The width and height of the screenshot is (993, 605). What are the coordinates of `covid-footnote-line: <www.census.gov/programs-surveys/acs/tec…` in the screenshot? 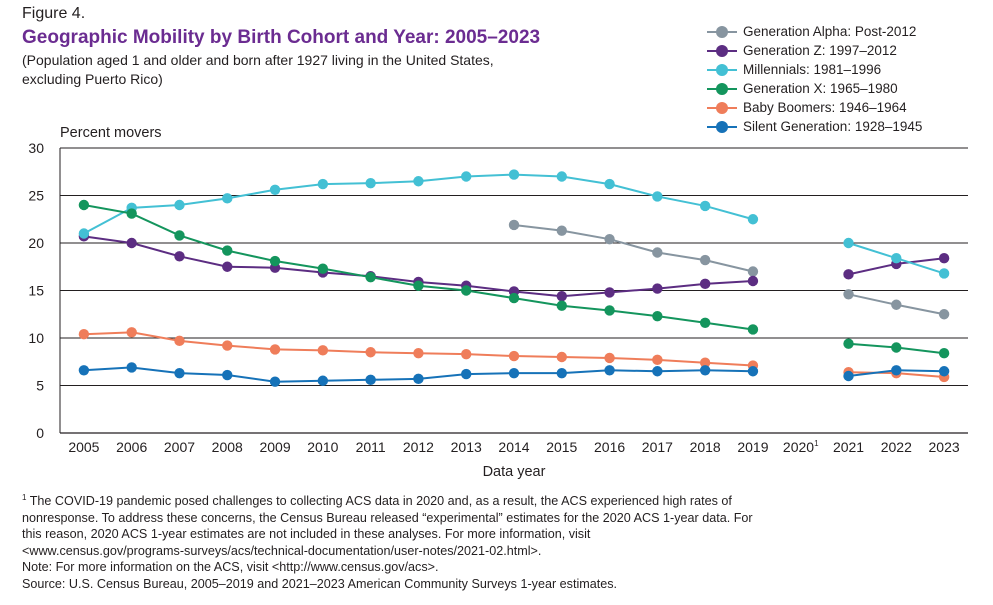 It's located at (282, 550).